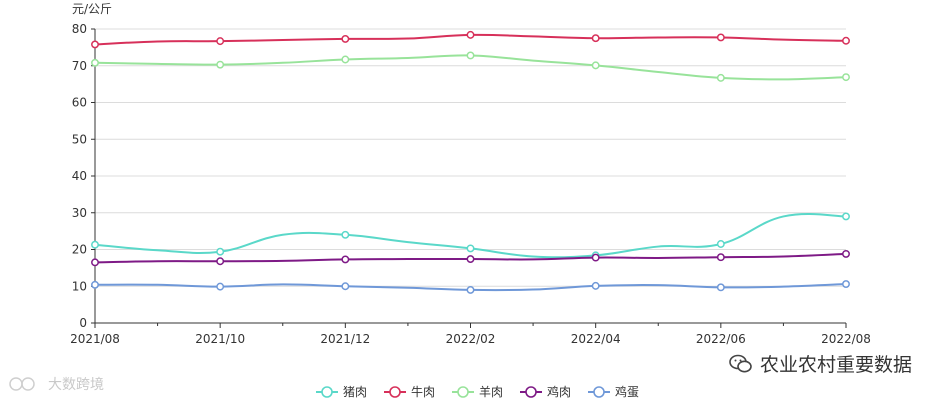 The width and height of the screenshot is (940, 405). Describe the element at coordinates (79, 103) in the screenshot. I see `y-tick-label: 60` at that location.